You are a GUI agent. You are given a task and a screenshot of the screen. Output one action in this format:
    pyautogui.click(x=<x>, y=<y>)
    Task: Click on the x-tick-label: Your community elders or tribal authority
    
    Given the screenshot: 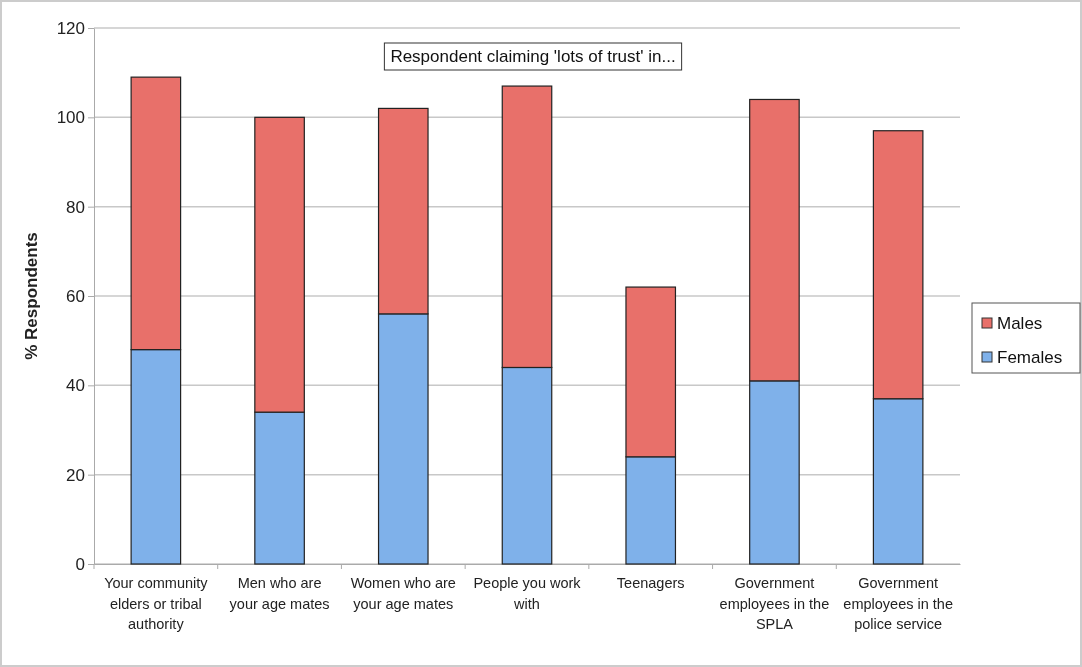 What is the action you would take?
    pyautogui.click(x=156, y=603)
    